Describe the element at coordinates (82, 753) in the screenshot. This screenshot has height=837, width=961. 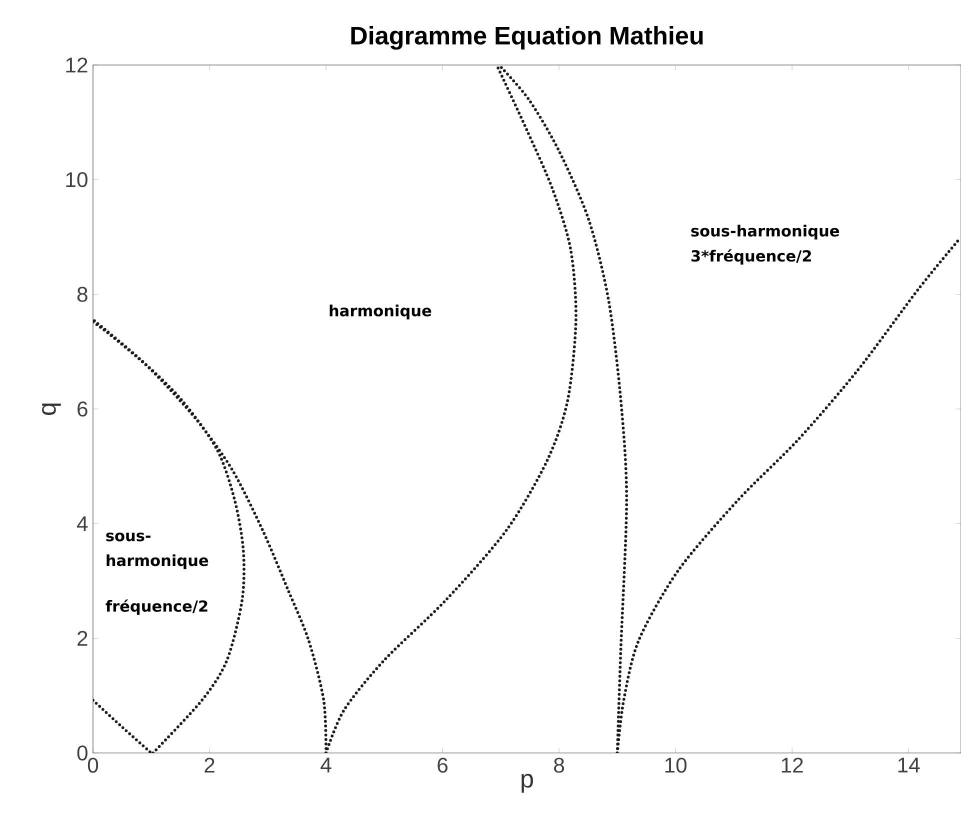
I see `y-tick-label: 0` at that location.